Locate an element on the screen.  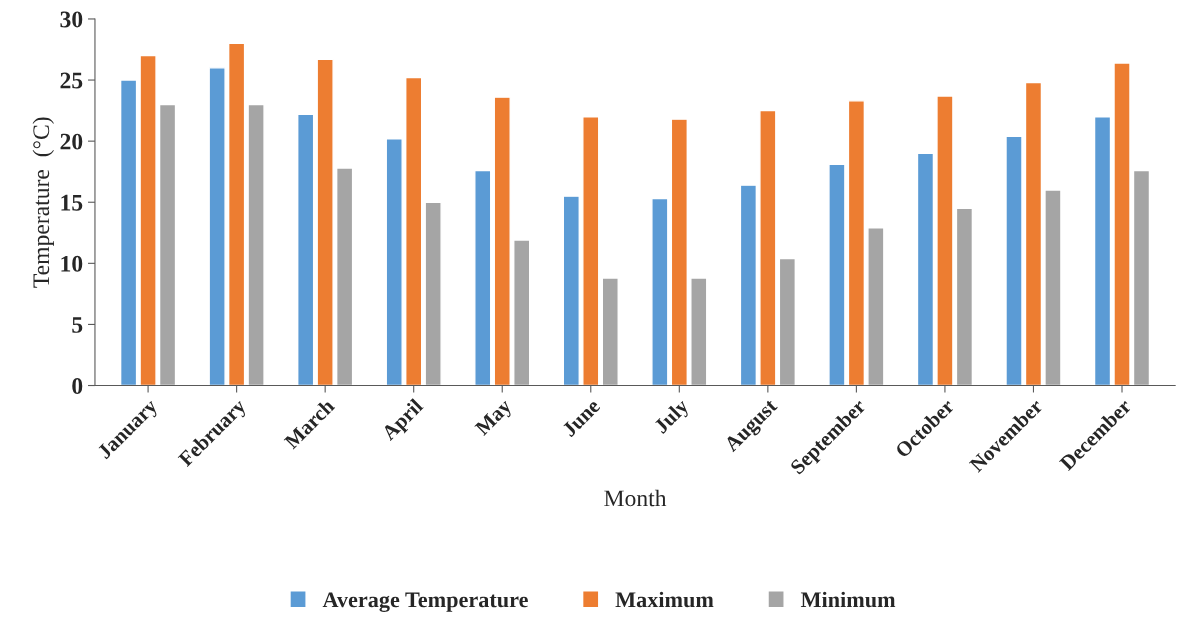
x-tick-label: June is located at coordinates (581, 418).